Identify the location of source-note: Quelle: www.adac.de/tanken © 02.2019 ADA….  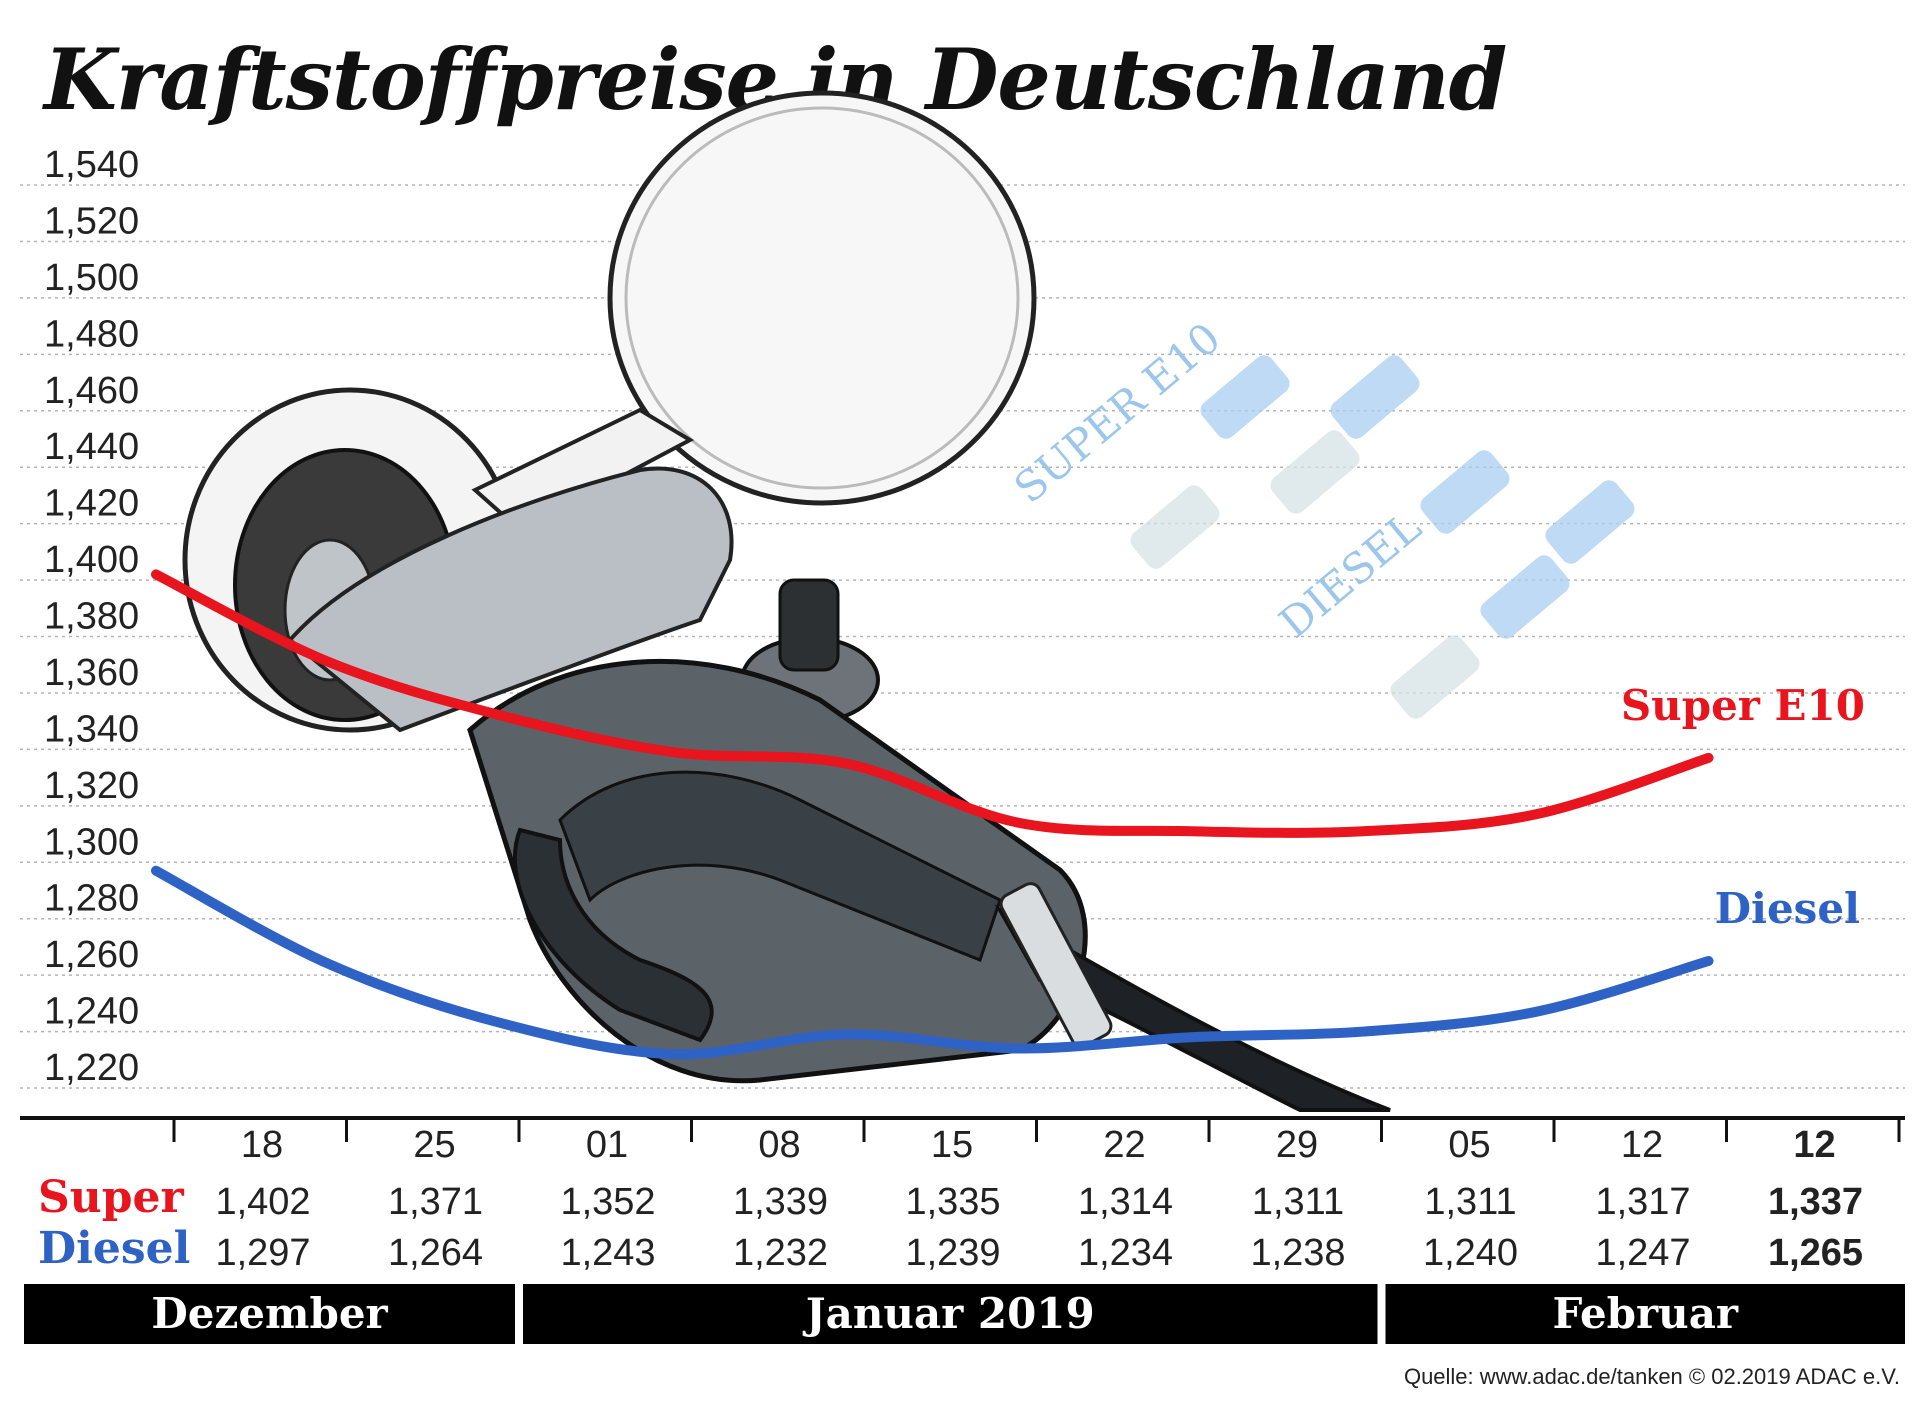
(1651, 1376).